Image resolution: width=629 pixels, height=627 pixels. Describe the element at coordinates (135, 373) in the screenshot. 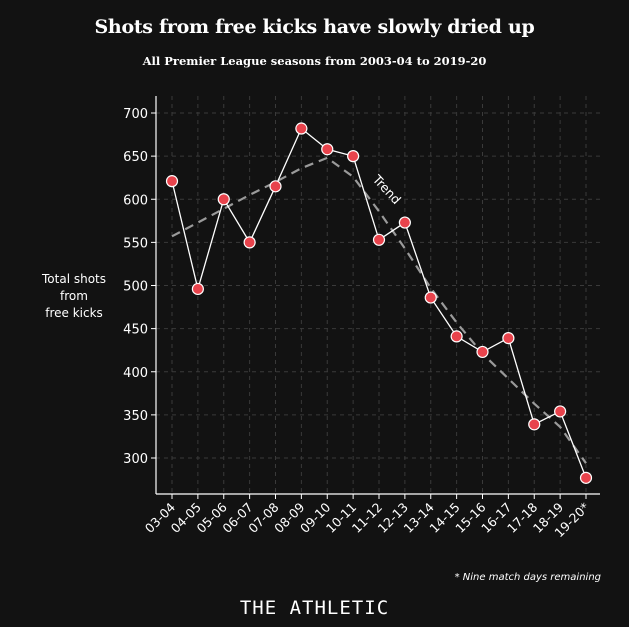

I see `y-tick-label: 400` at that location.